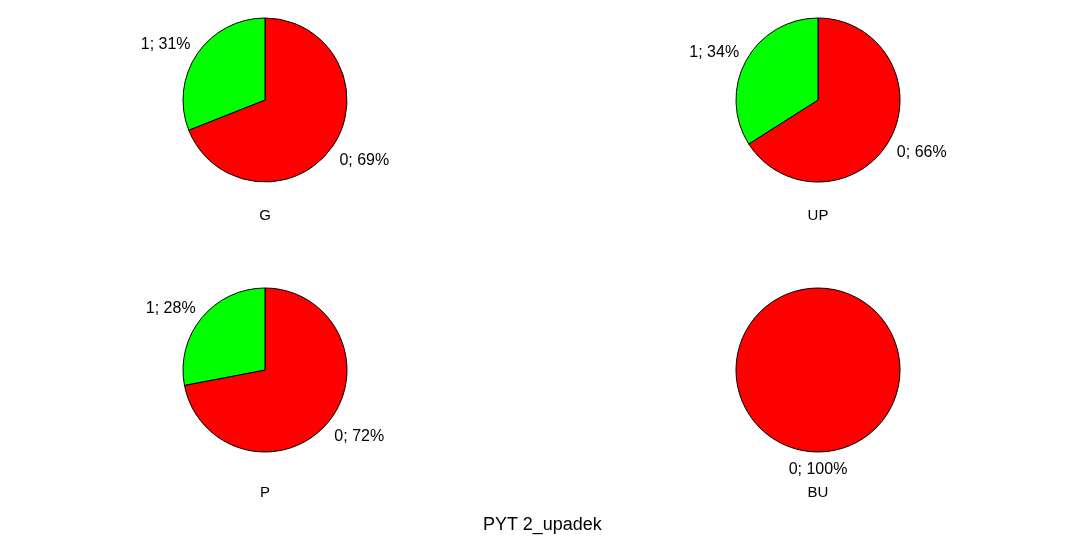  Describe the element at coordinates (369, 159) in the screenshot. I see `data-label: ; 69%` at that location.